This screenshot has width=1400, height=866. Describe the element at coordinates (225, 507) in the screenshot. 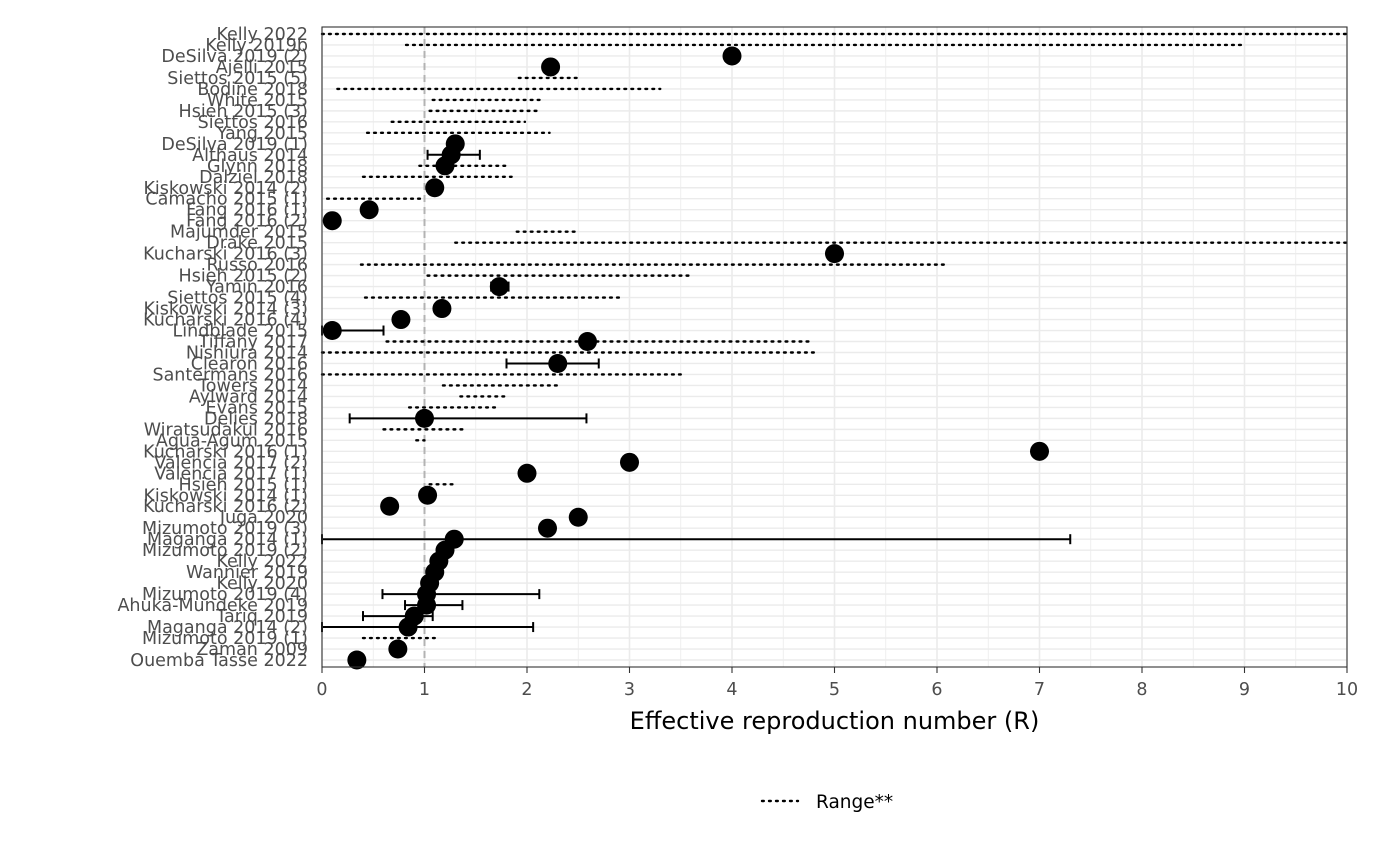

I see `study-label: Kucharski 2016 (2)` at that location.